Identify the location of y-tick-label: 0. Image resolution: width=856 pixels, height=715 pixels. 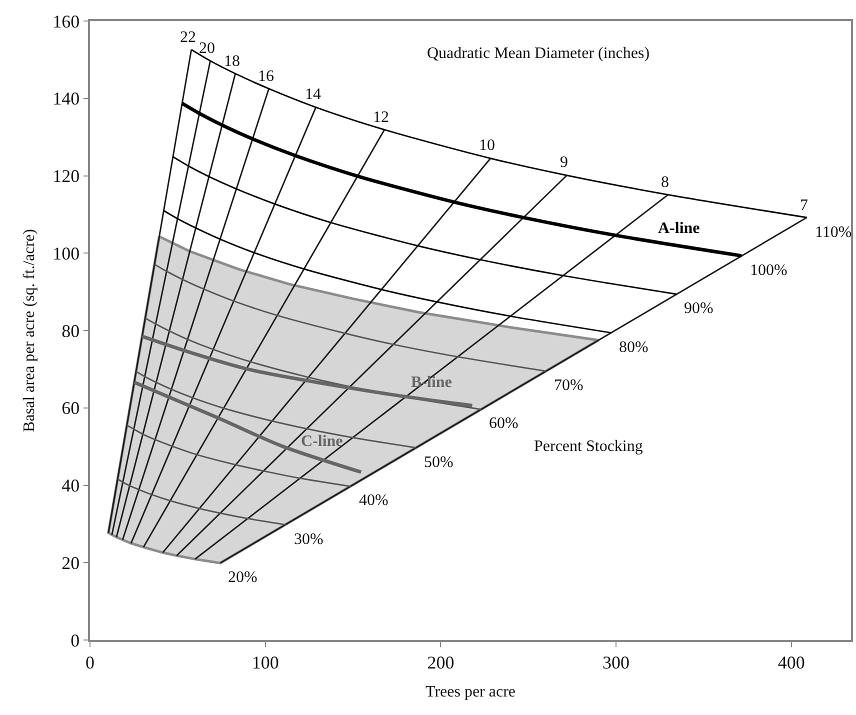
(75, 640).